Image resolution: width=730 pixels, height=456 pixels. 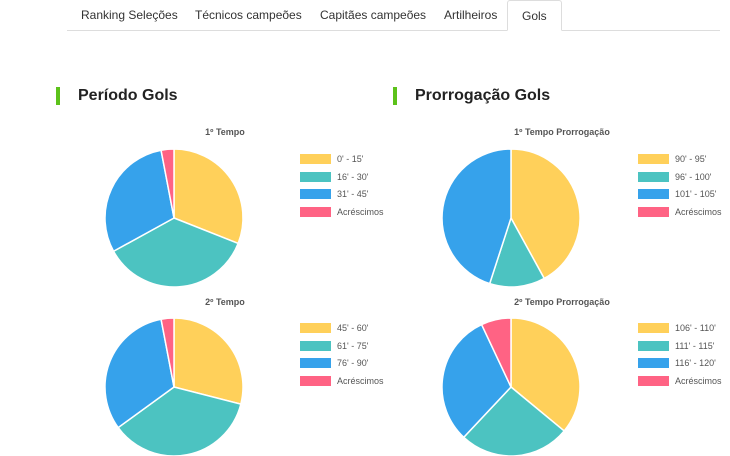 What do you see at coordinates (353, 363) in the screenshot?
I see `legend-label: 76' - 90'` at bounding box center [353, 363].